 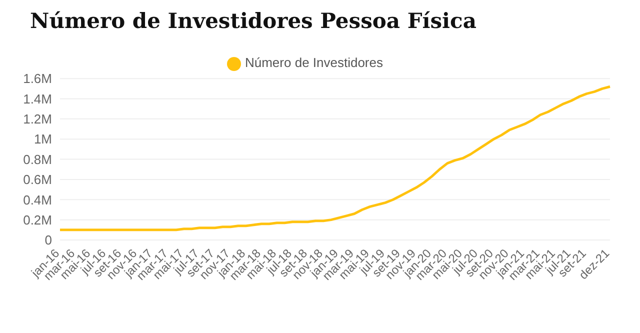 What do you see at coordinates (37, 220) in the screenshot?
I see `y-tick-label: 0.2M` at bounding box center [37, 220].